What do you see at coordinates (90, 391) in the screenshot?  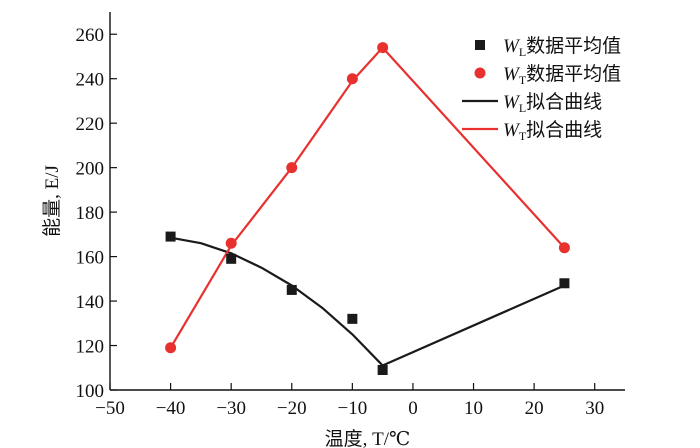 I see `y-tick-label: 100` at bounding box center [90, 391].